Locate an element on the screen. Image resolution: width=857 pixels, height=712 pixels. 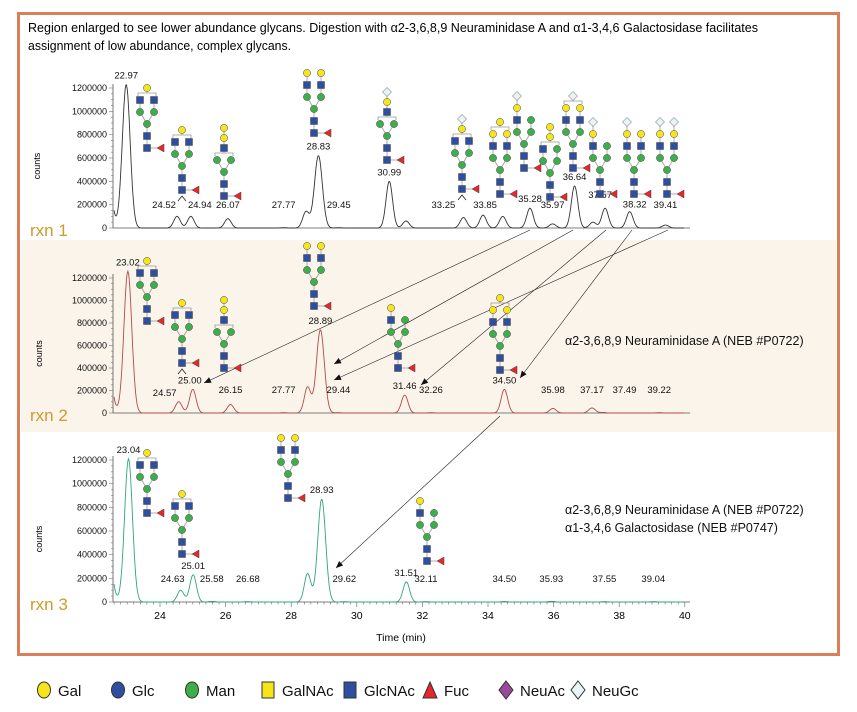
x-axis-label: Time (min) is located at coordinates (401, 638).